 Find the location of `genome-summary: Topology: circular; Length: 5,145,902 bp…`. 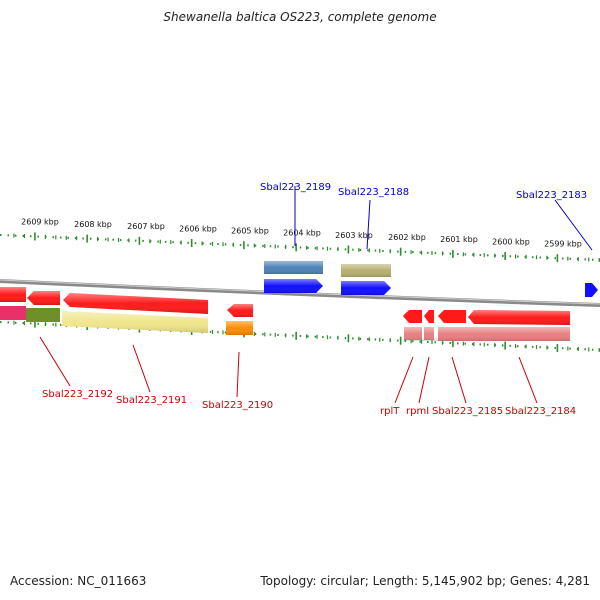

genome-summary: Topology: circular; Length: 5,145,902 bp… is located at coordinates (425, 581).